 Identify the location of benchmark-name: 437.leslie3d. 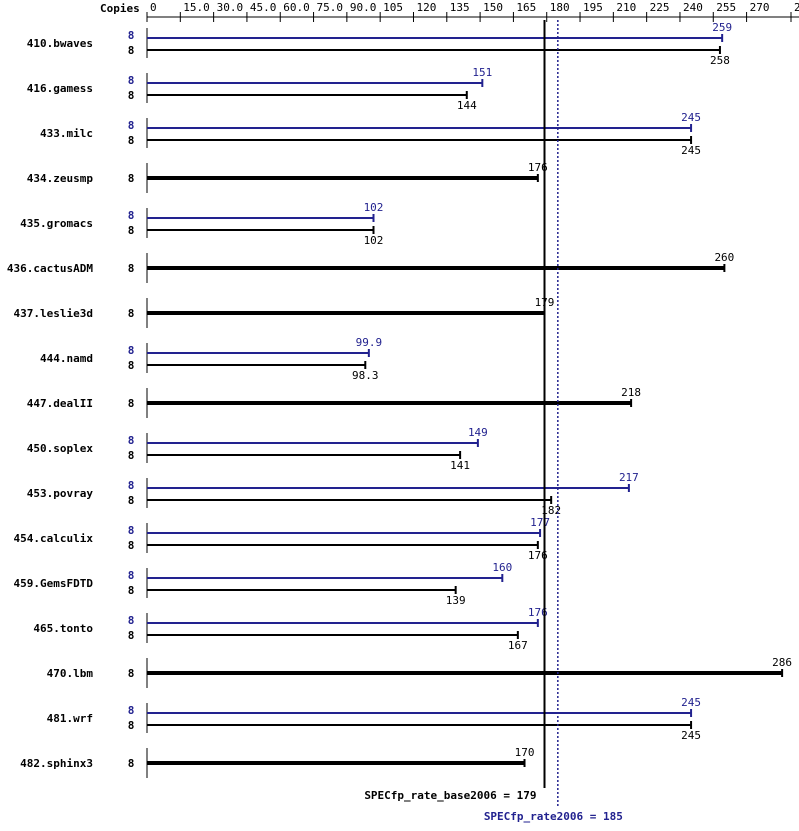
(53, 313).